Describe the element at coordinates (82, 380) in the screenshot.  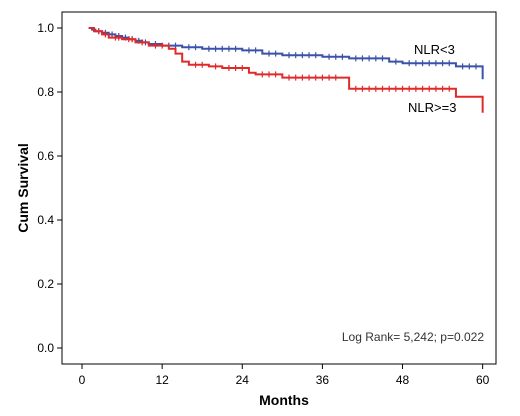
I see `x-tick-label: 0` at that location.